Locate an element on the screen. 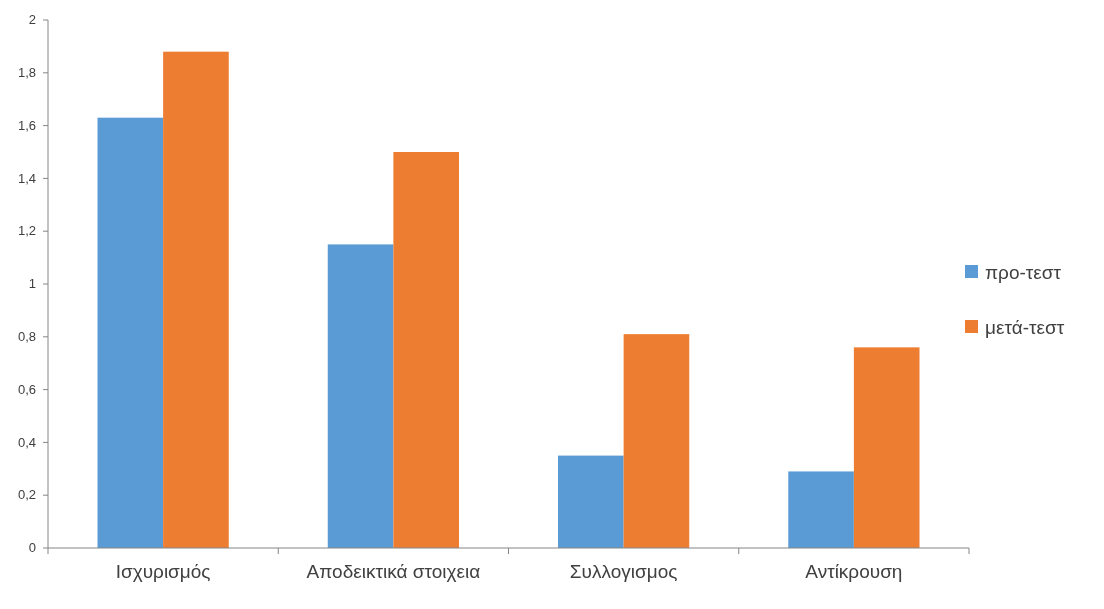  y-tick-label: 0,4 is located at coordinates (26, 442).